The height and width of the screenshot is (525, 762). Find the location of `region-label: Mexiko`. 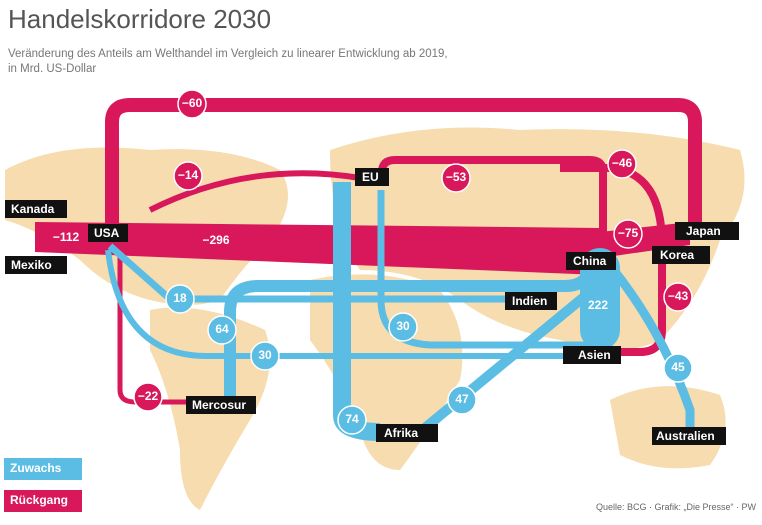

region-label: Mexiko is located at coordinates (31, 265).